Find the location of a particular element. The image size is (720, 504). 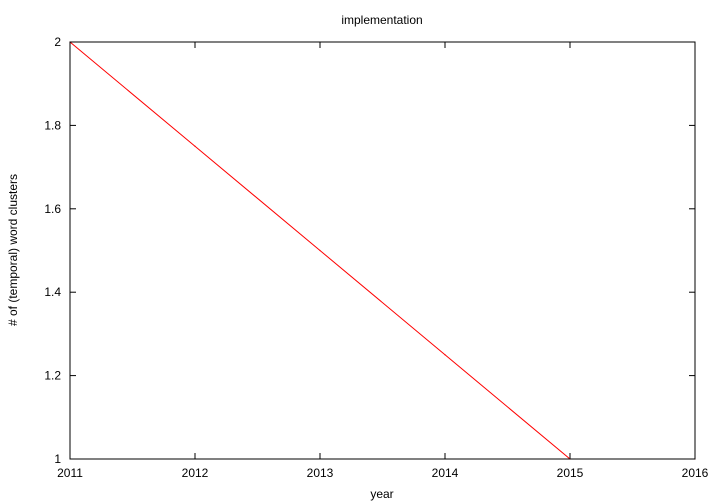

y-tick-label: 2 is located at coordinates (57, 42).